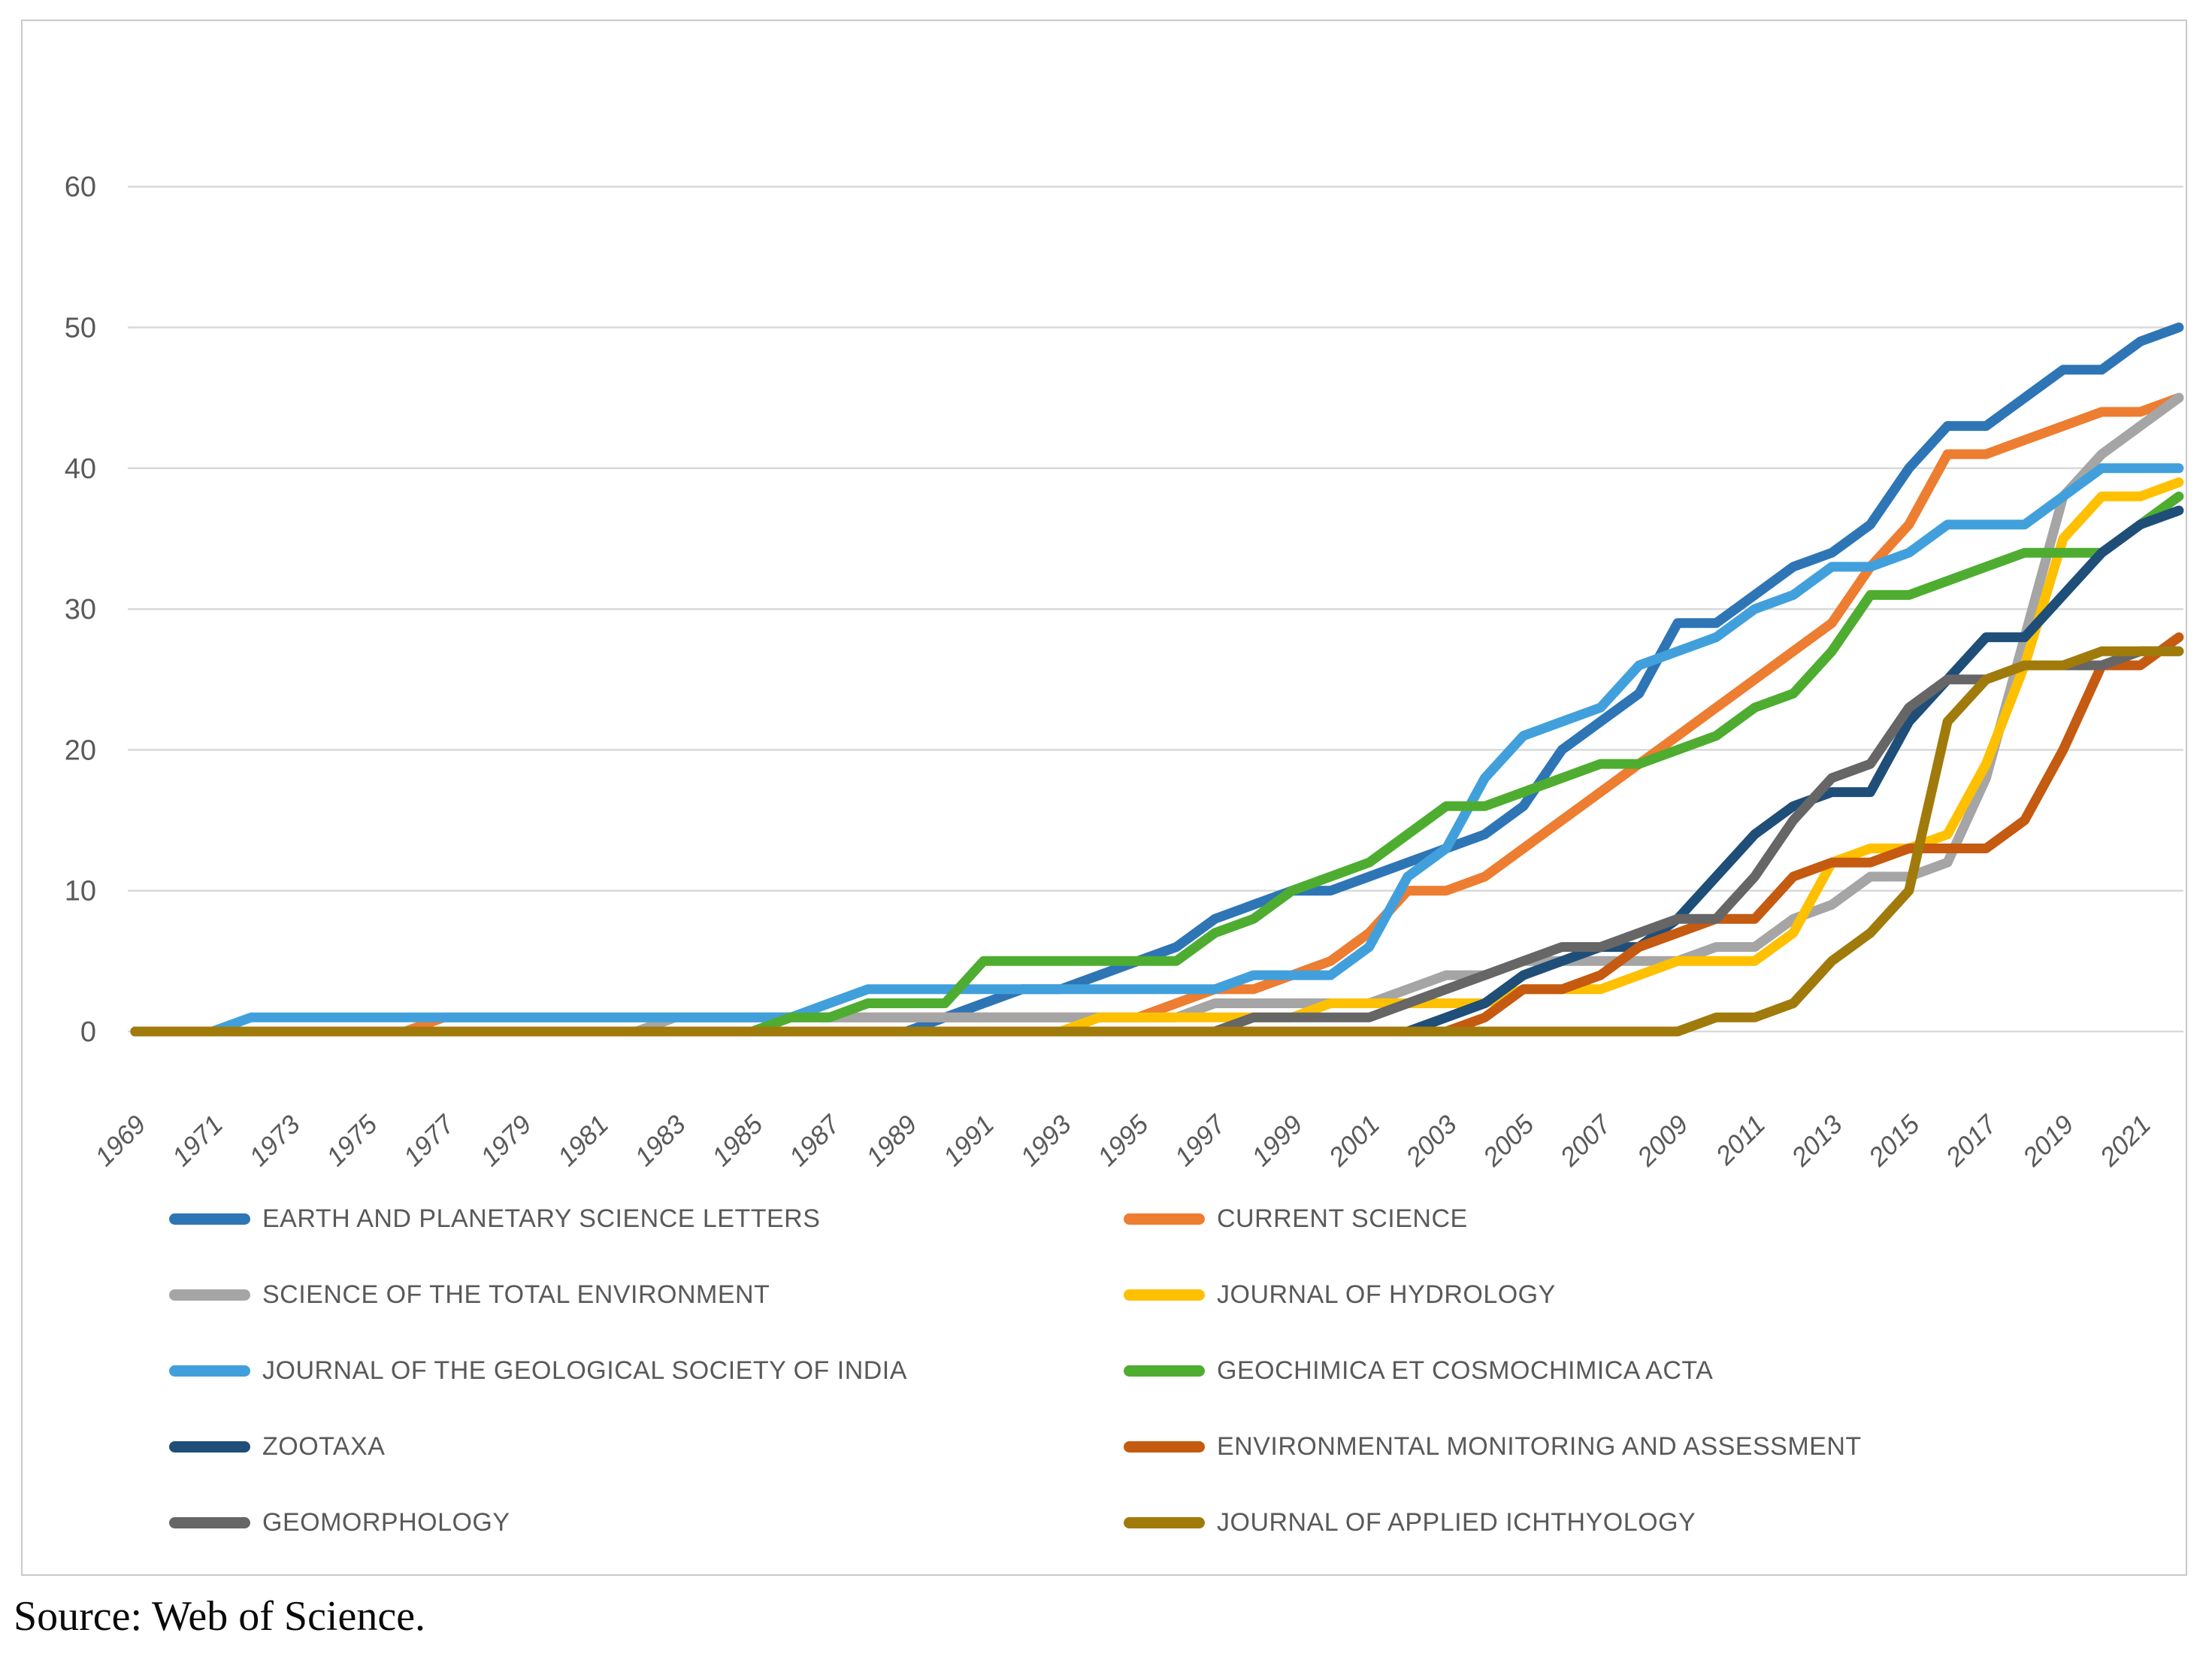 This screenshot has height=1657, width=2212. What do you see at coordinates (892, 1141) in the screenshot?
I see `x-tick-label: 1989` at bounding box center [892, 1141].